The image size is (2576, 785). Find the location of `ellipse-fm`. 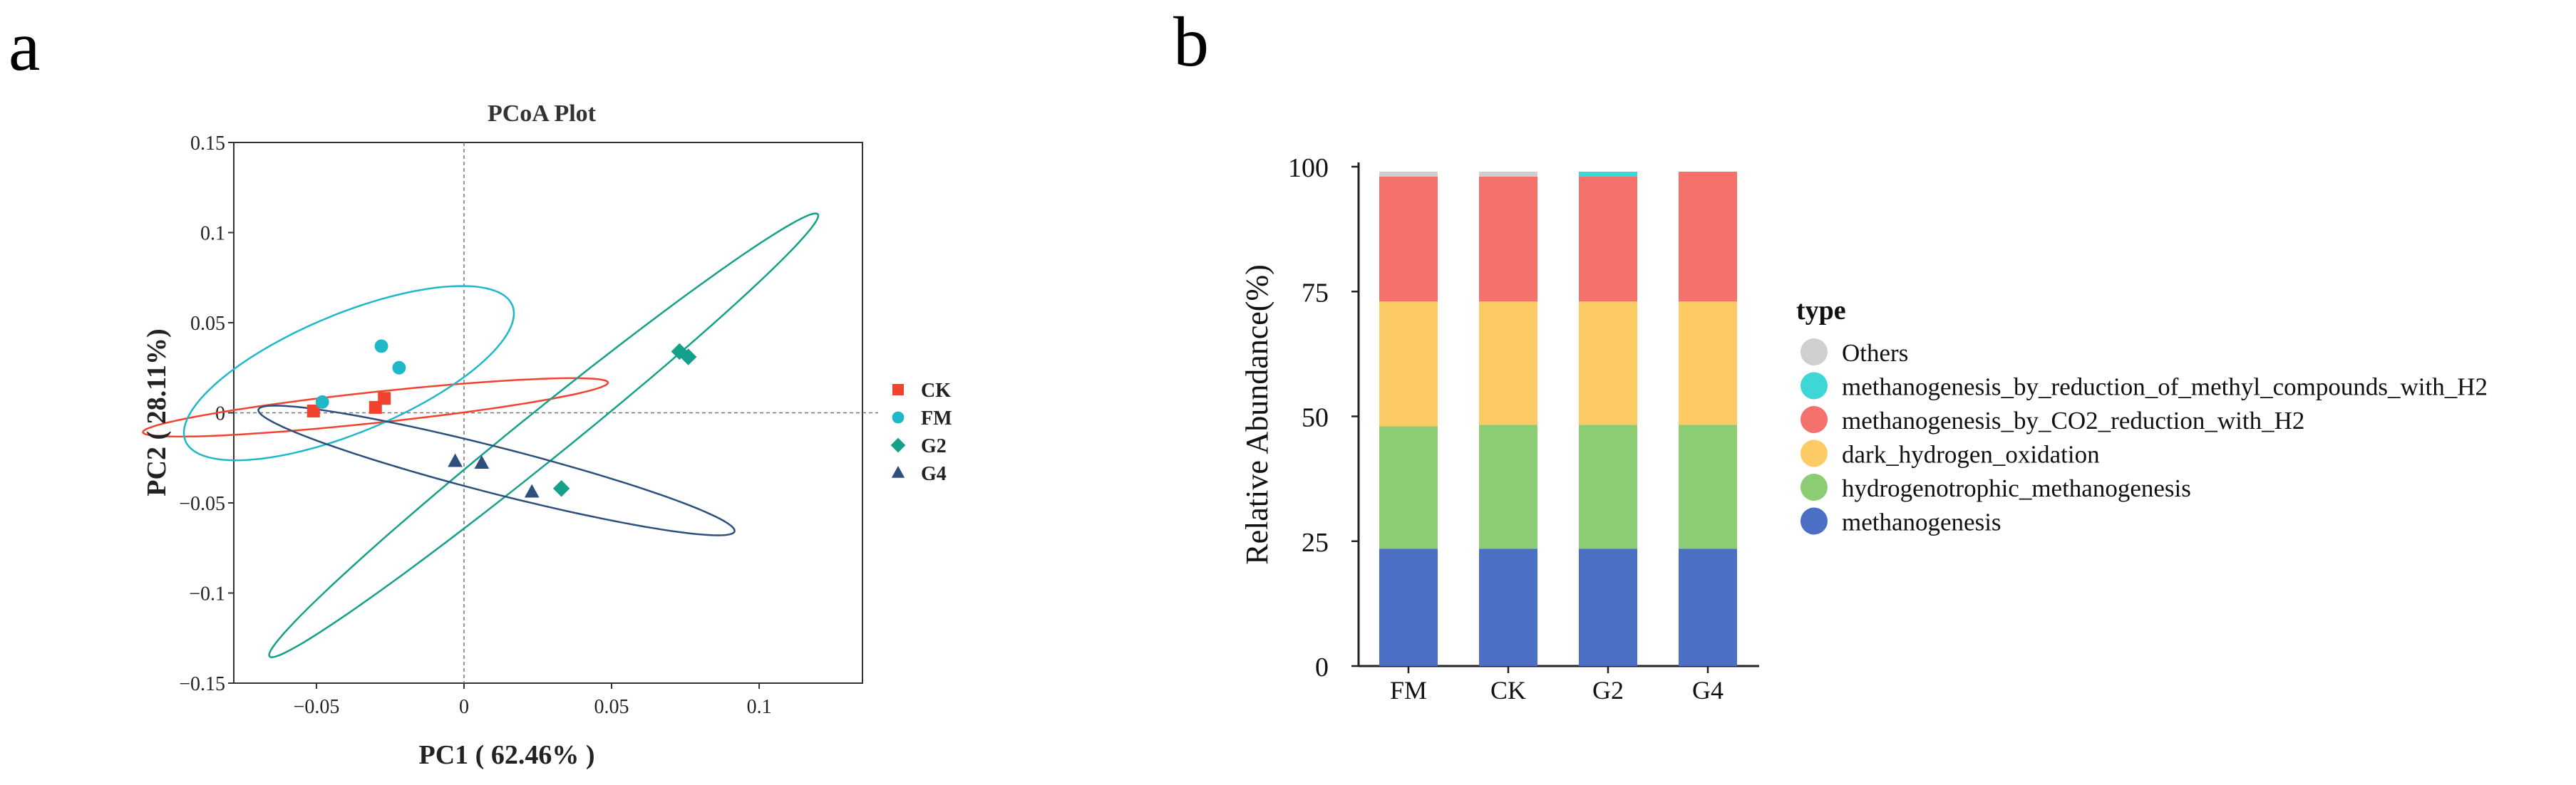

ellipse-fm is located at coordinates (348, 373).